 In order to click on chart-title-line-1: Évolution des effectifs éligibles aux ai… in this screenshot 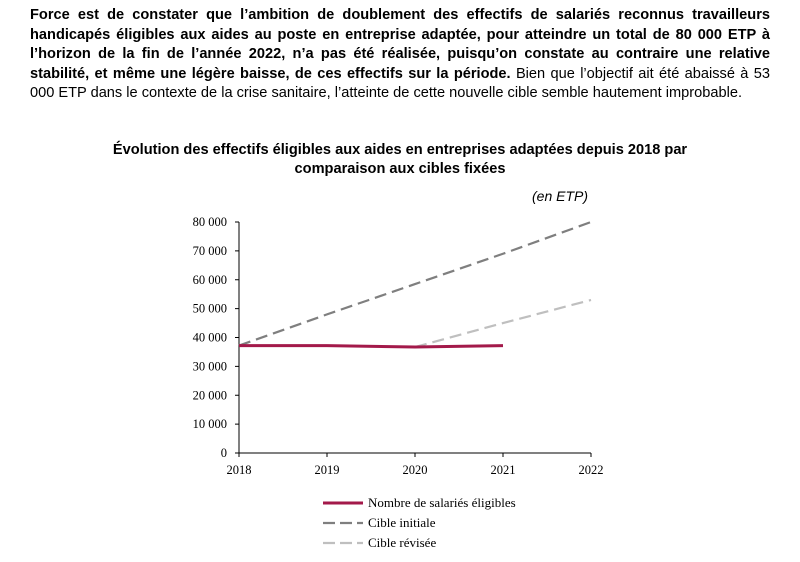, I will do `click(400, 150)`.